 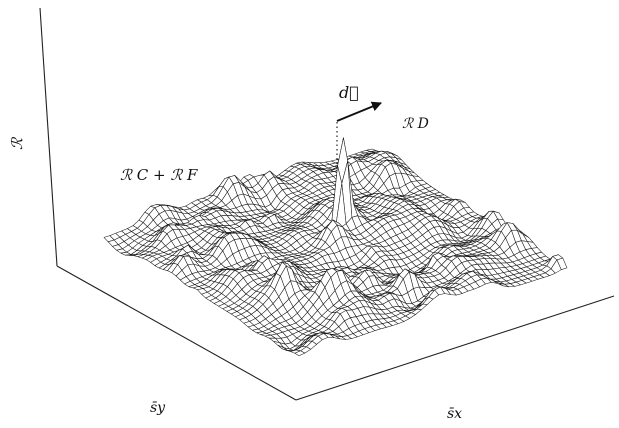 What do you see at coordinates (454, 414) in the screenshot?
I see `sx-axis-label: s̄x` at bounding box center [454, 414].